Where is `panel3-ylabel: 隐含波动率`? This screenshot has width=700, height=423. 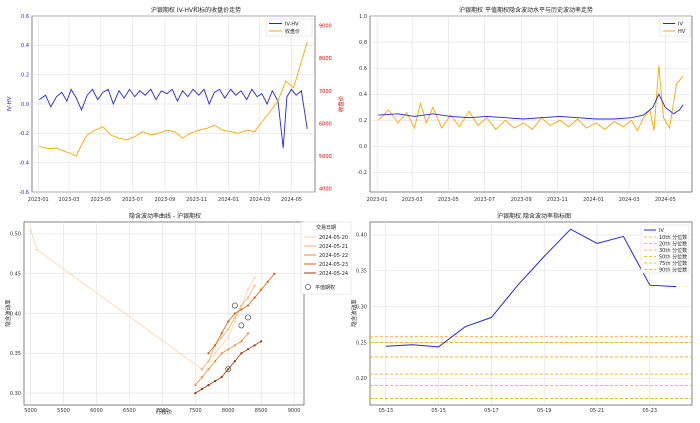 panel3-ylabel: 隐含波动率 is located at coordinates (8, 313).